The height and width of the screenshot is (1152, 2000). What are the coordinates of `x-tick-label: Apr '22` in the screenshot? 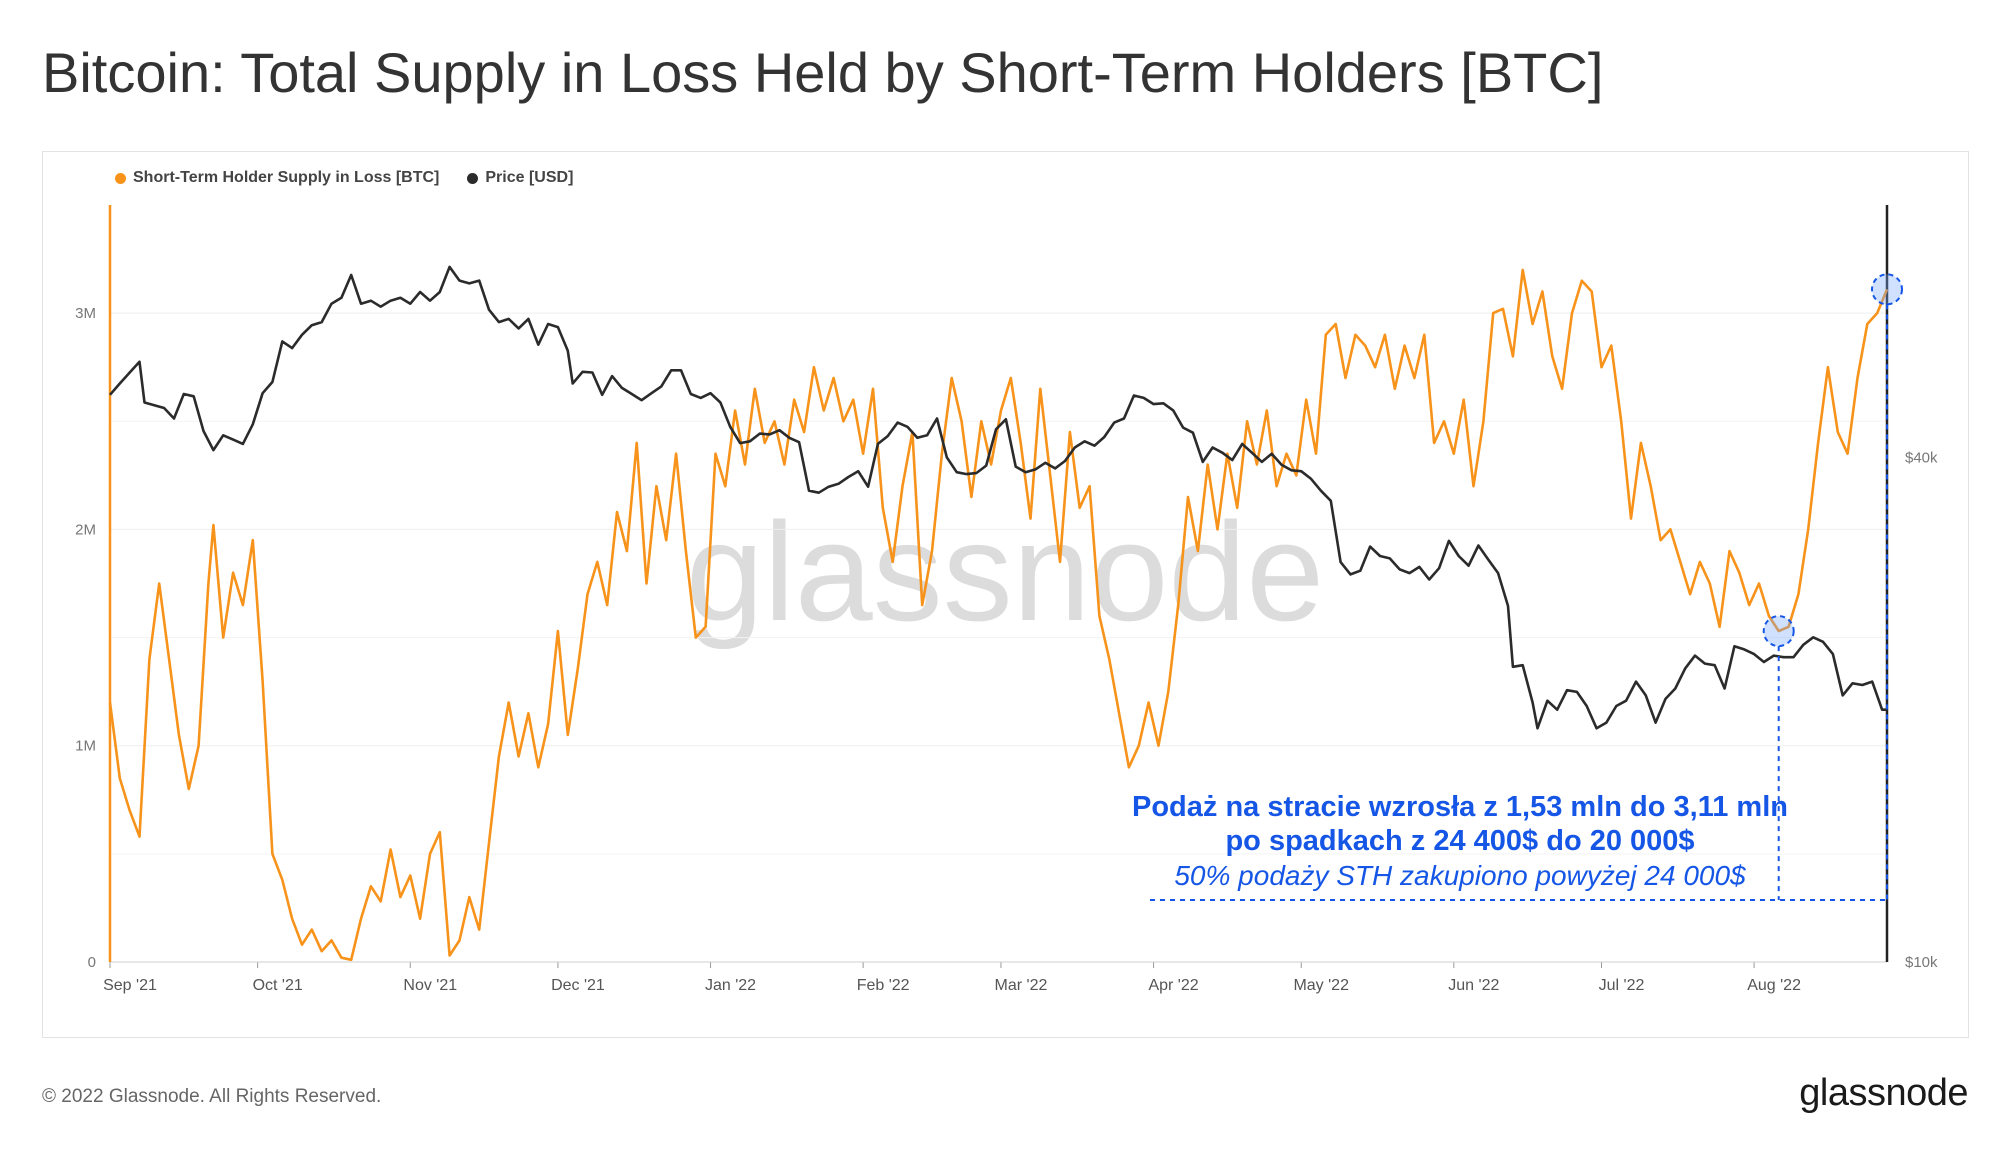 It's located at (1173, 985).